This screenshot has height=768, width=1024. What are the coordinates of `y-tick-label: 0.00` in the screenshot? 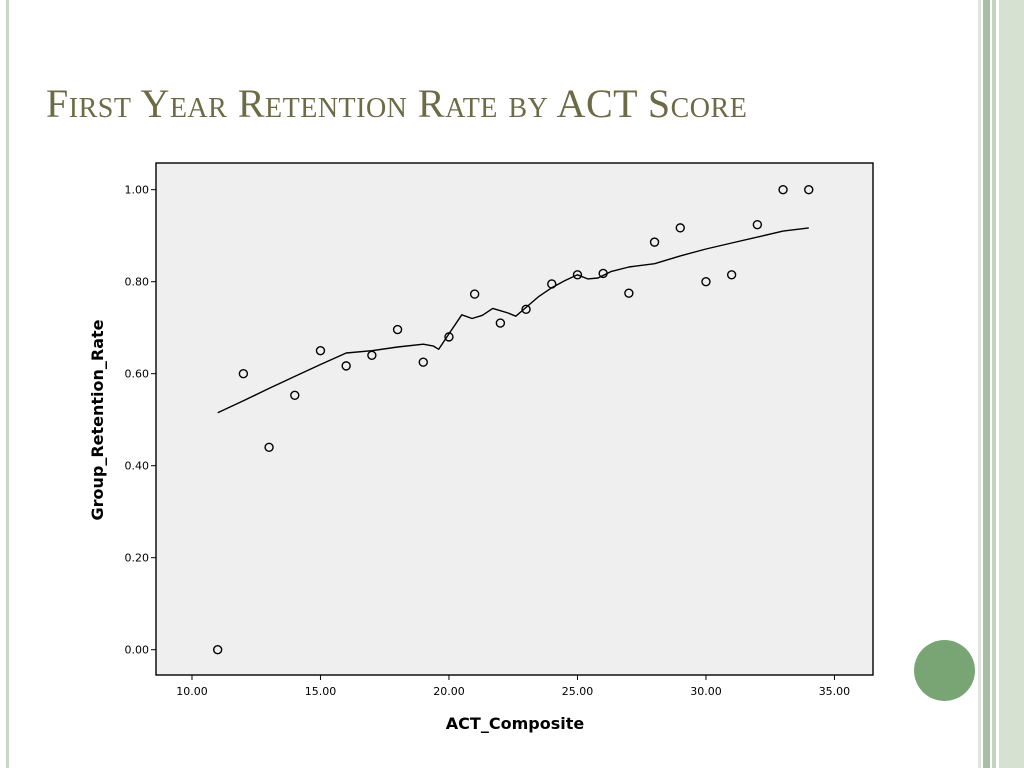 It's located at (137, 650).